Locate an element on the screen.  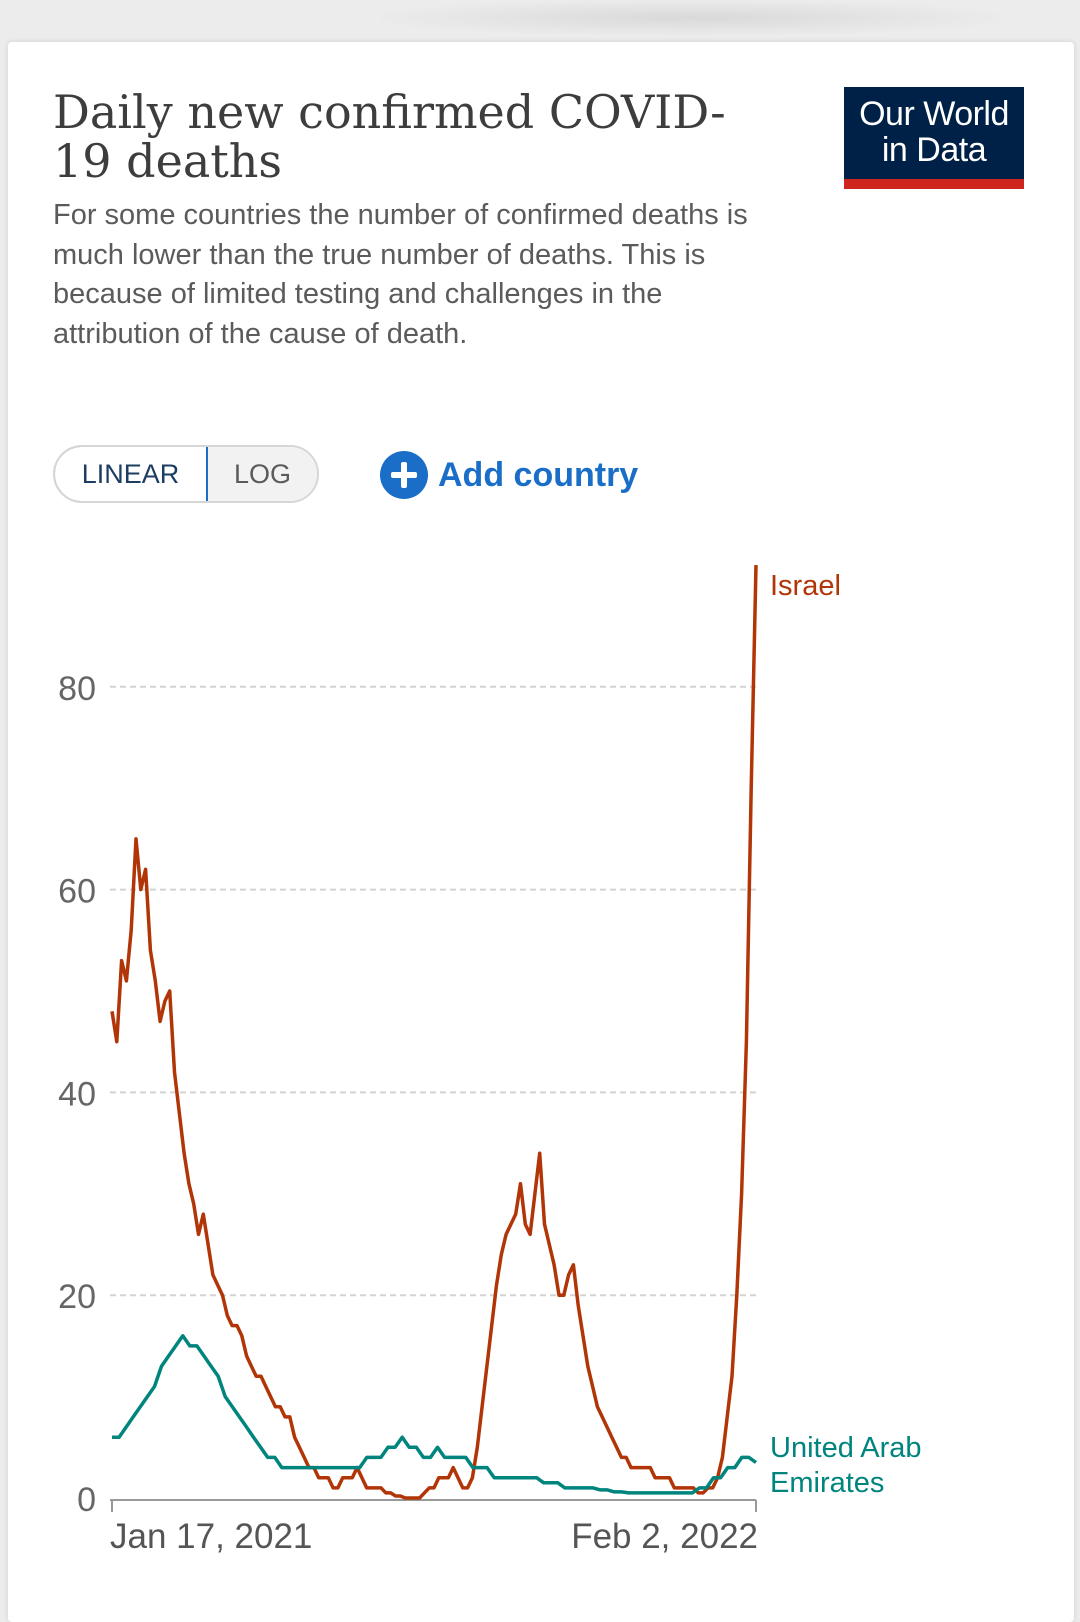
scale-toggle: LINEAR LOG is located at coordinates (186, 474).